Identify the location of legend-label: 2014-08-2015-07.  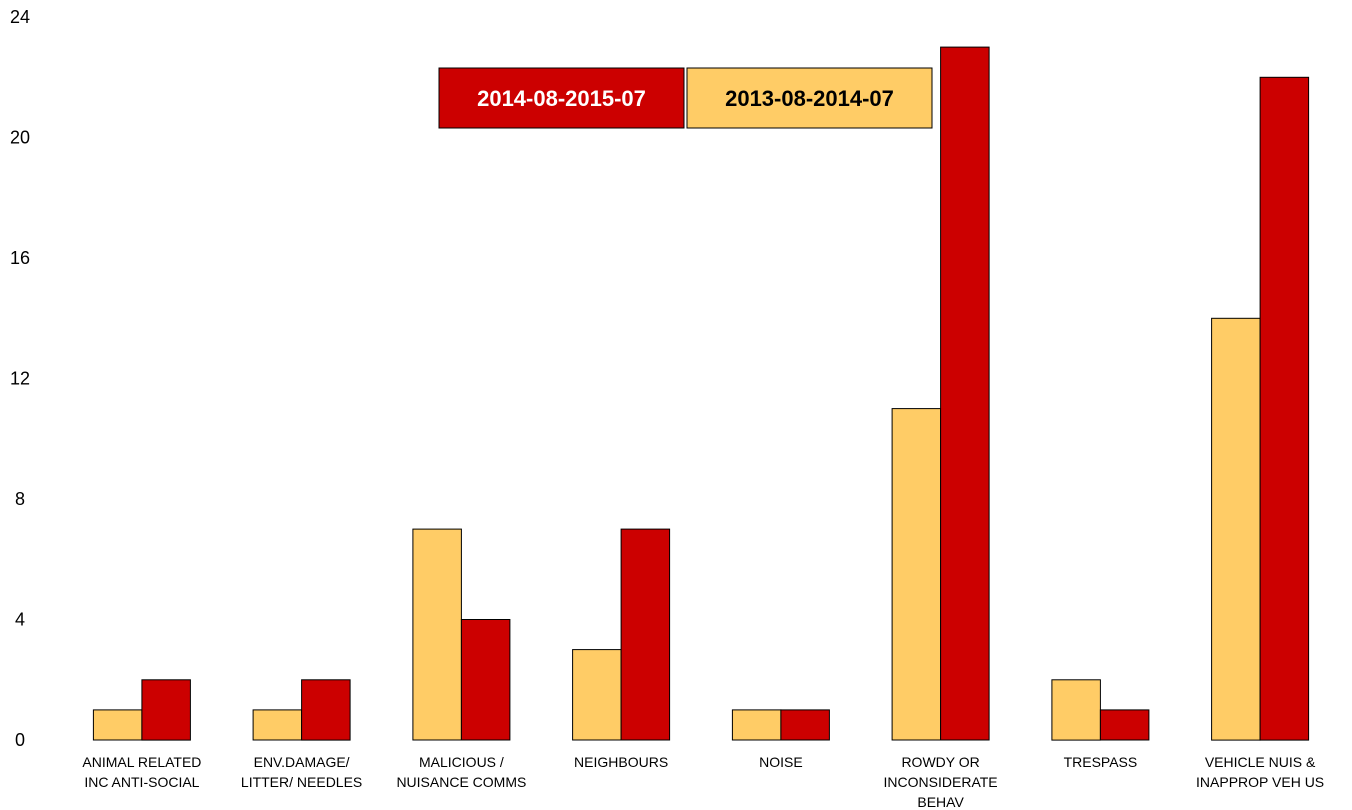
(561, 98).